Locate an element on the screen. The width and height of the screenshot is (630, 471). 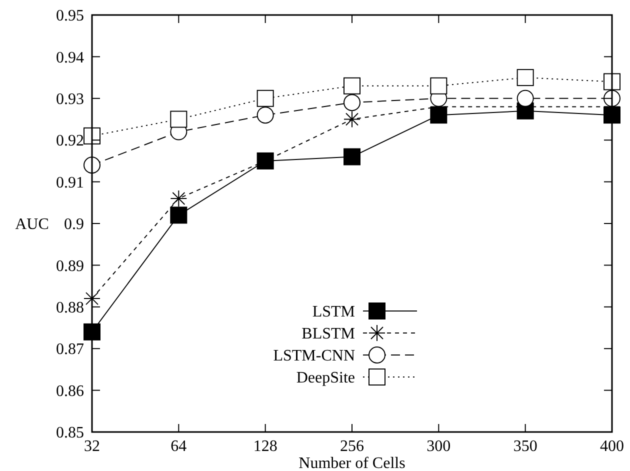
legend-label: BLSTM is located at coordinates (328, 334).